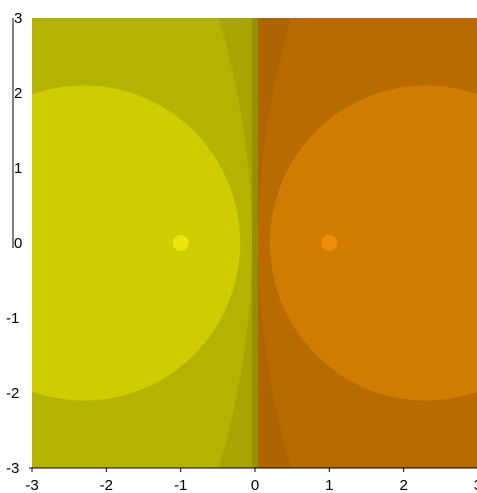 The height and width of the screenshot is (493, 477). What do you see at coordinates (18, 168) in the screenshot?
I see `y-tick-label: 1` at bounding box center [18, 168].